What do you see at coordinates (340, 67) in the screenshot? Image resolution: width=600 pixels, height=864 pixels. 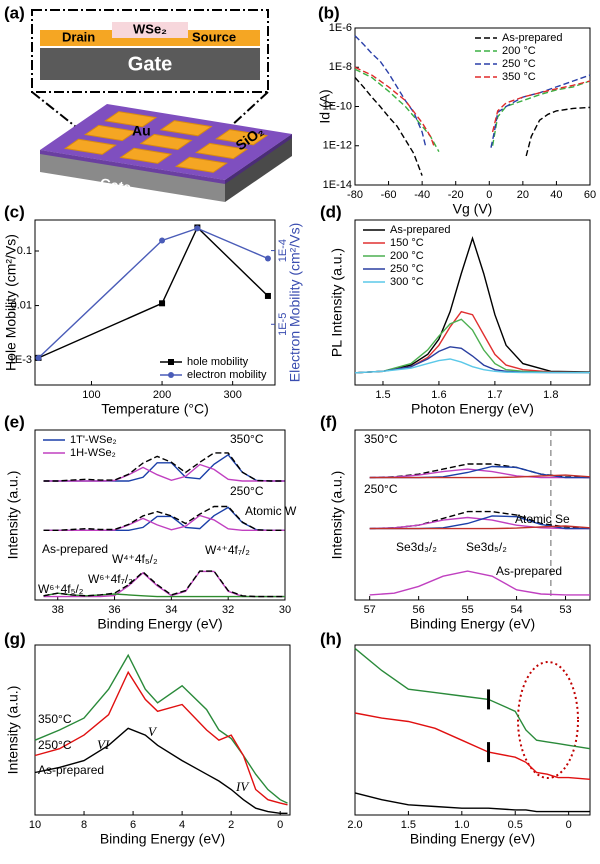 I see `y-tick-label: 1E-8` at bounding box center [340, 67].